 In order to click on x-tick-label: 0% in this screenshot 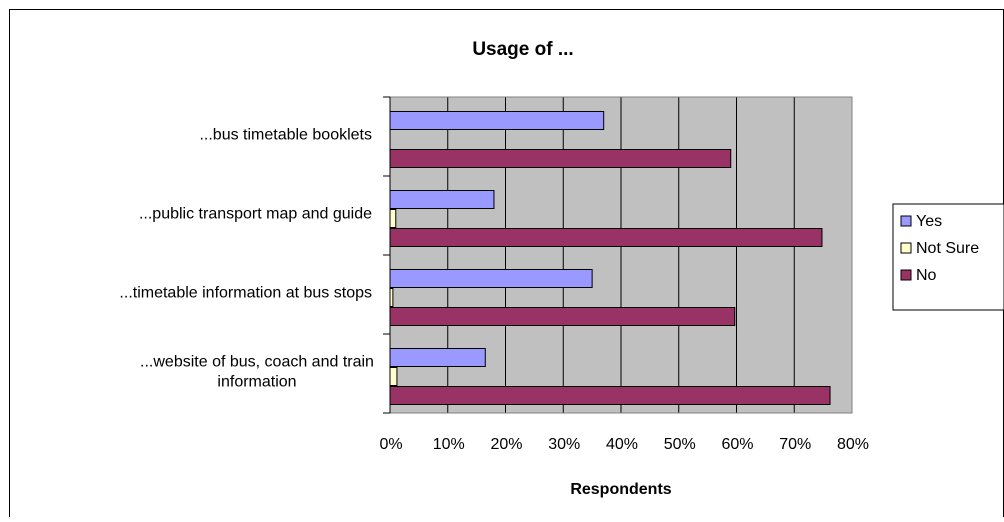, I will do `click(390, 444)`.